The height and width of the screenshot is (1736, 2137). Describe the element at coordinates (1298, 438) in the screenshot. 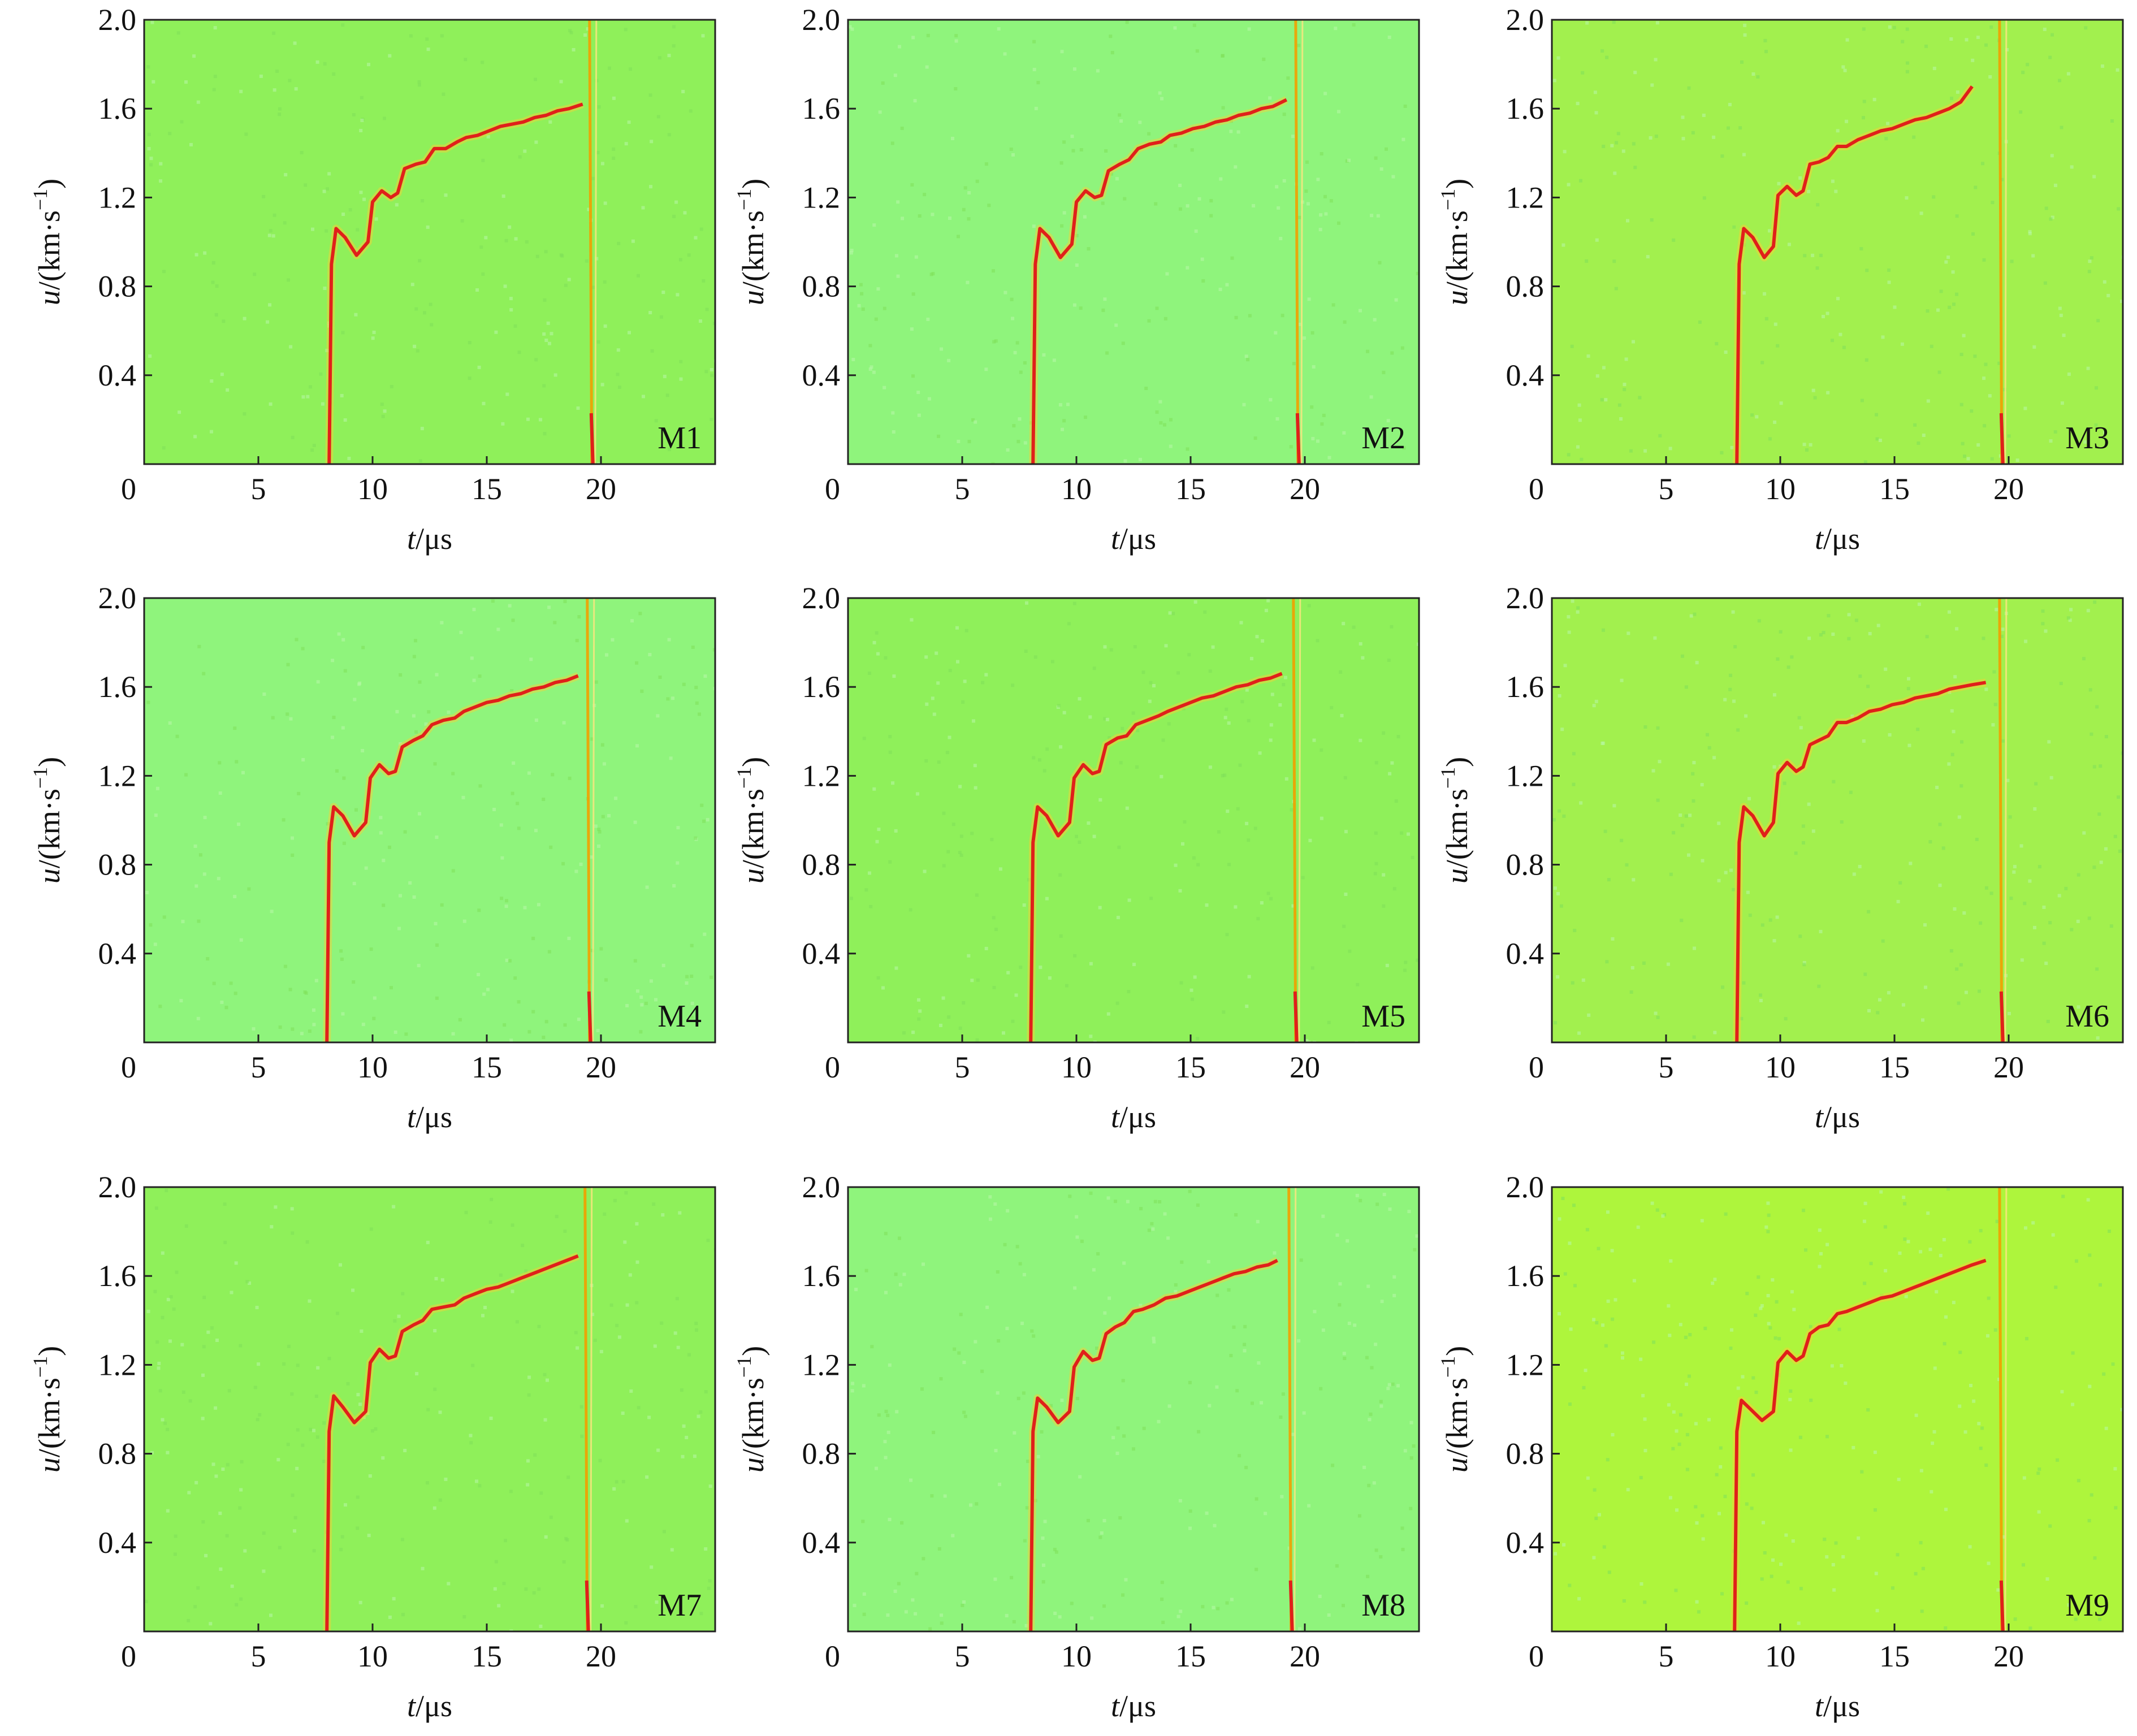

I see `release-jump-base` at that location.